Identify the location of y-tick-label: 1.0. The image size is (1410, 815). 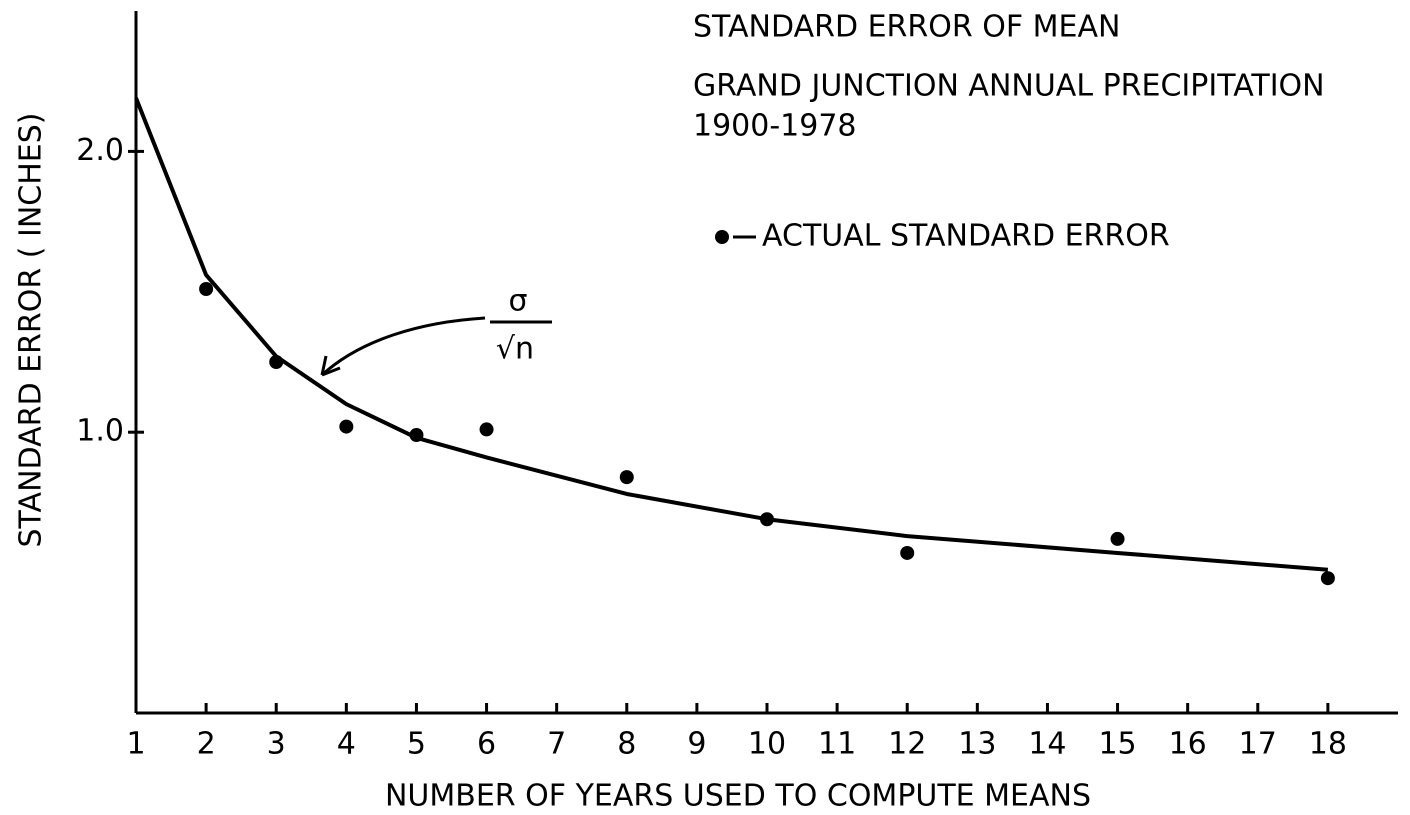
(100, 431).